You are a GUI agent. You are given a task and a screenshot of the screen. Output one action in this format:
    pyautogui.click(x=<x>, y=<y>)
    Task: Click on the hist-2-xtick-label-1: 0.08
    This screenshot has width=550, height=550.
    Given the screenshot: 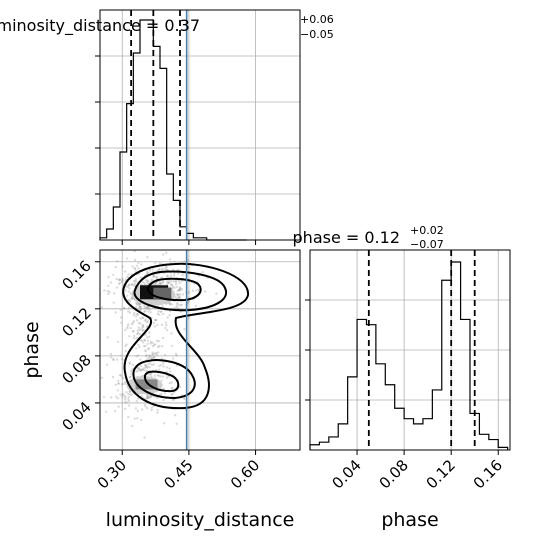 What is the action you would take?
    pyautogui.click(x=394, y=474)
    